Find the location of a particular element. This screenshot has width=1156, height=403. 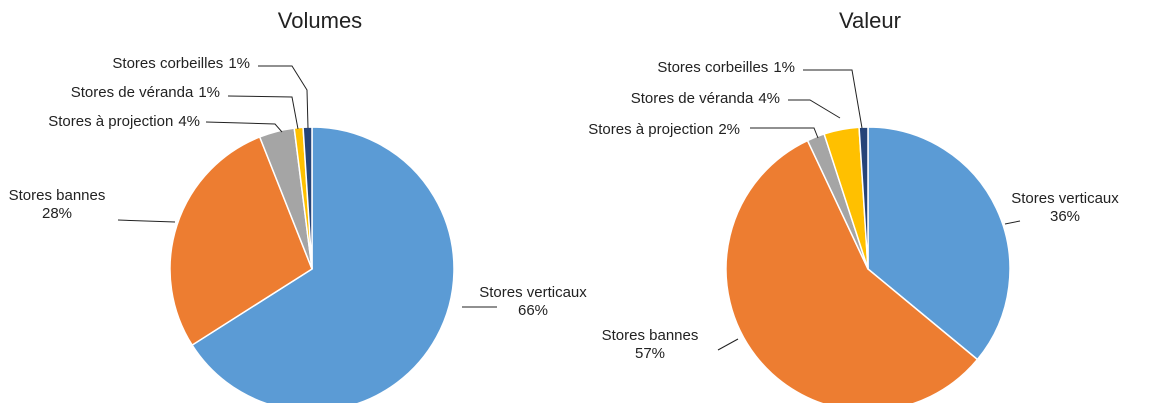

data-label: Stores verticaux 36% is located at coordinates (1065, 207).